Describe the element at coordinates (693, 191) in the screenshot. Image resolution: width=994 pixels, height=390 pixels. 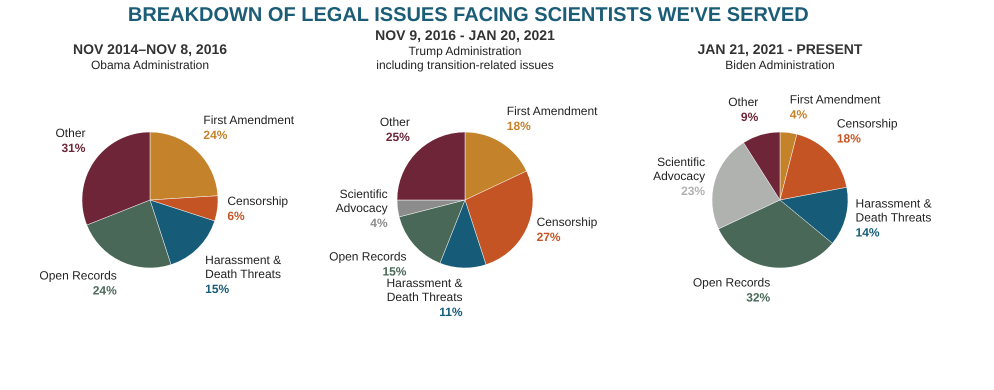
I see `data-label: 23%` at that location.